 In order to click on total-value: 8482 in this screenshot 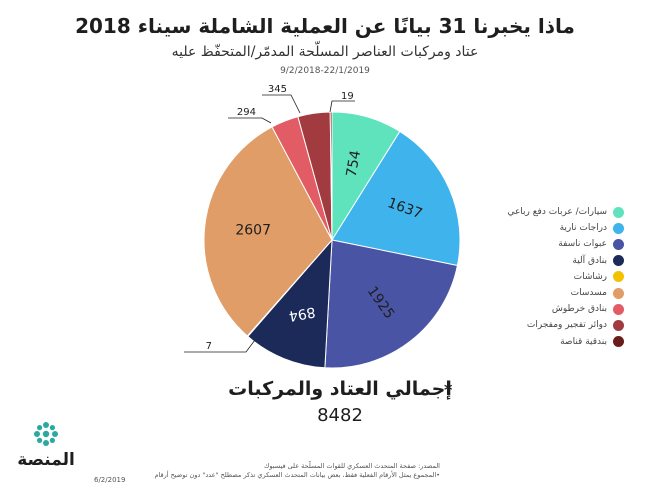, I will do `click(340, 415)`.